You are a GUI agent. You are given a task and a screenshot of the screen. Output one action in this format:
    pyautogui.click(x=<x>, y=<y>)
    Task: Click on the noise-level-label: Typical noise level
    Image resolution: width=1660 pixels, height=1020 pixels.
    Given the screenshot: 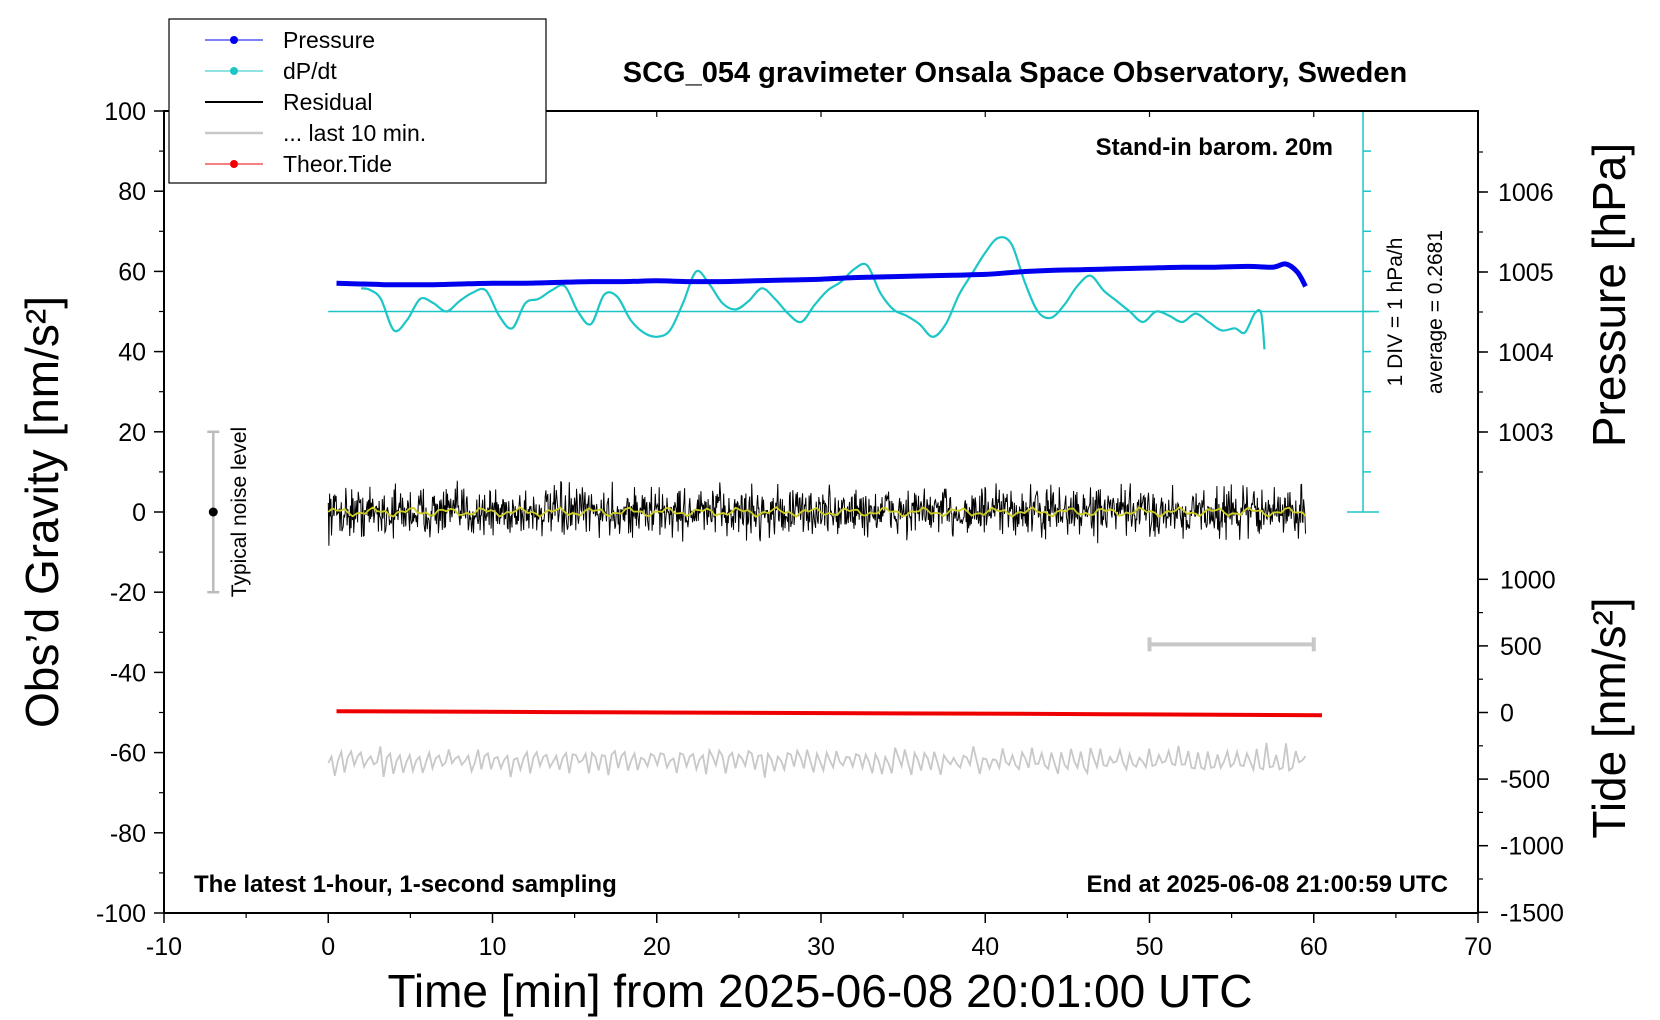 What is the action you would take?
    pyautogui.click(x=239, y=512)
    